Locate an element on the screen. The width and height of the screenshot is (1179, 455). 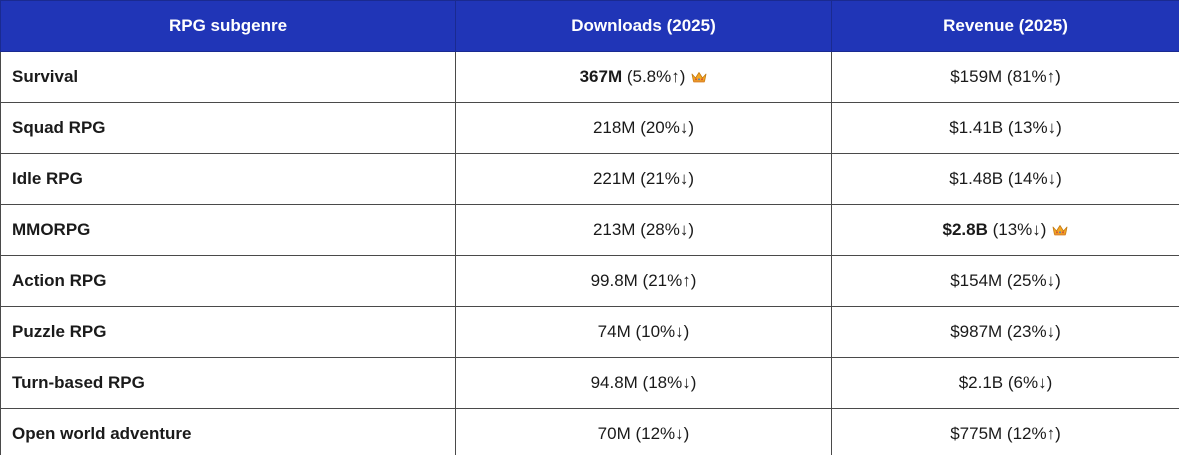
downloads-value: 74M is located at coordinates (614, 331).